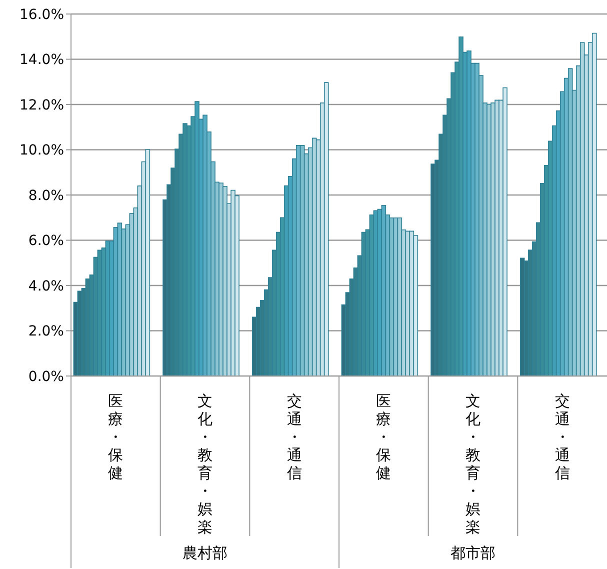 This screenshot has height=569, width=607. What do you see at coordinates (46, 196) in the screenshot?
I see `y-tick-label: 8.0%` at bounding box center [46, 196].